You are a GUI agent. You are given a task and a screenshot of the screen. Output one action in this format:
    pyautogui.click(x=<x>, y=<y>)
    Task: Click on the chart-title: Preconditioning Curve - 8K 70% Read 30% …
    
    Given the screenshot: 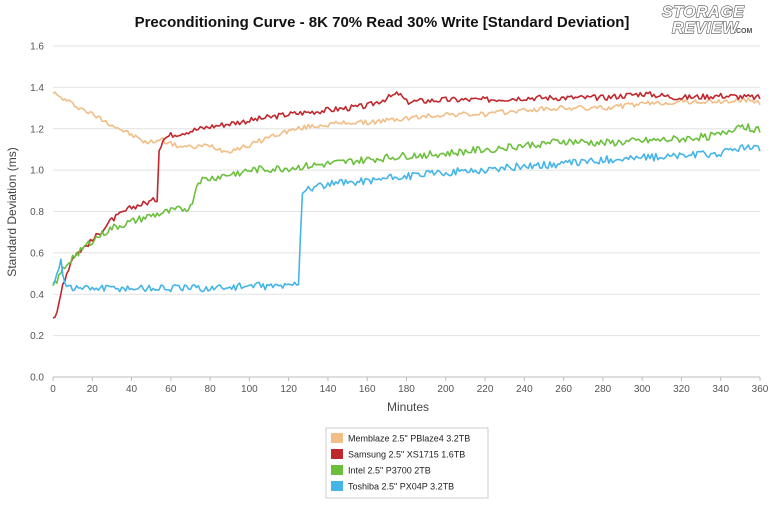 What is the action you would take?
    pyautogui.click(x=382, y=22)
    